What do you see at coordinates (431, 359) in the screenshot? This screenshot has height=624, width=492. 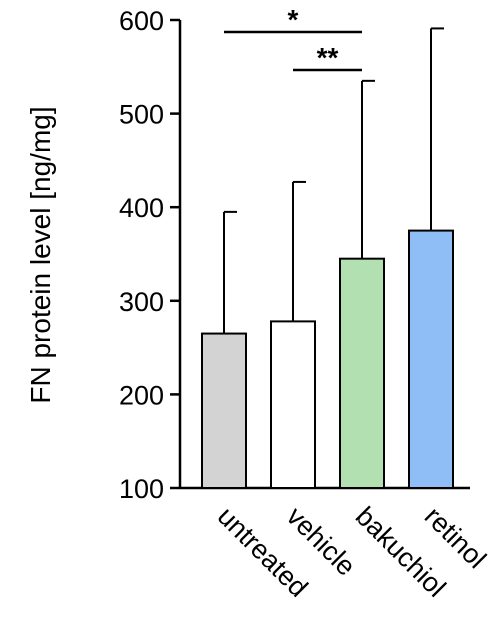 I see `bar-retinol` at bounding box center [431, 359].